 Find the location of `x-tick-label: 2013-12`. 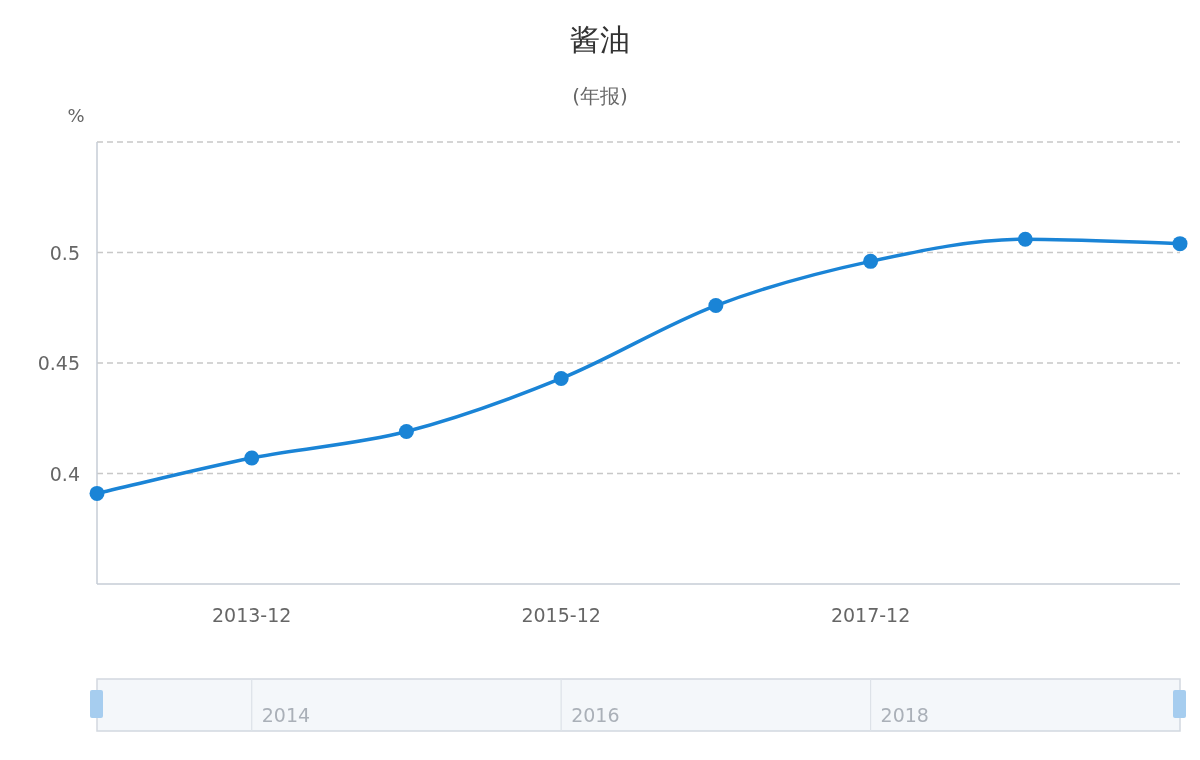

x-tick-label: 2013-12 is located at coordinates (252, 615).